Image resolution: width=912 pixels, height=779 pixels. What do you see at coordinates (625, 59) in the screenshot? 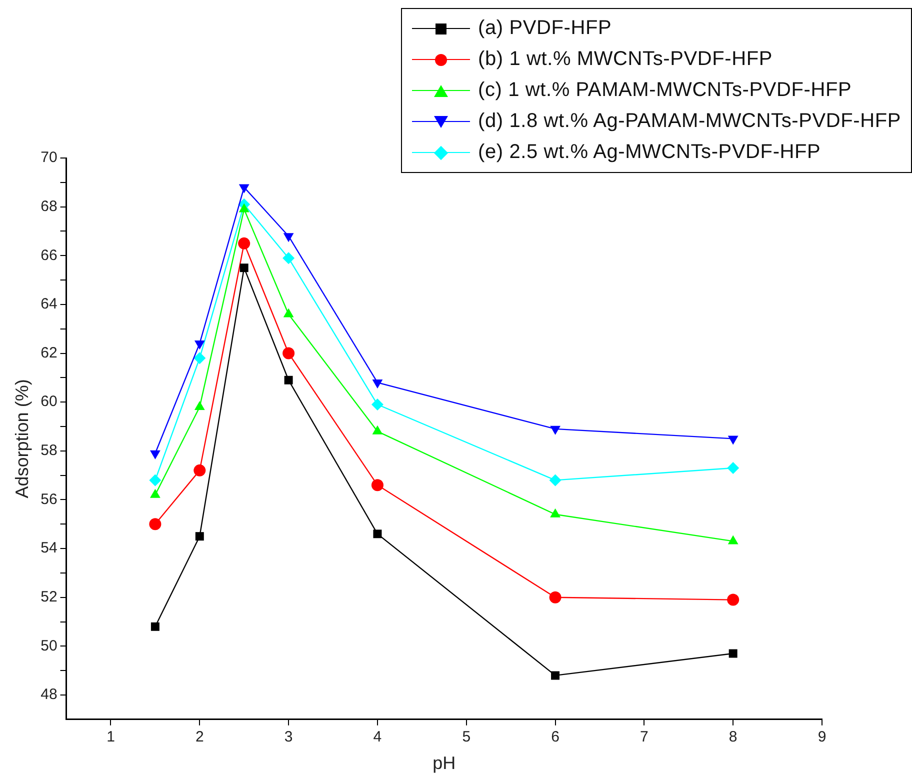
I see `legend-label: (b) 1 wt.% MWCNTs-PVDF-HFP` at bounding box center [625, 59].